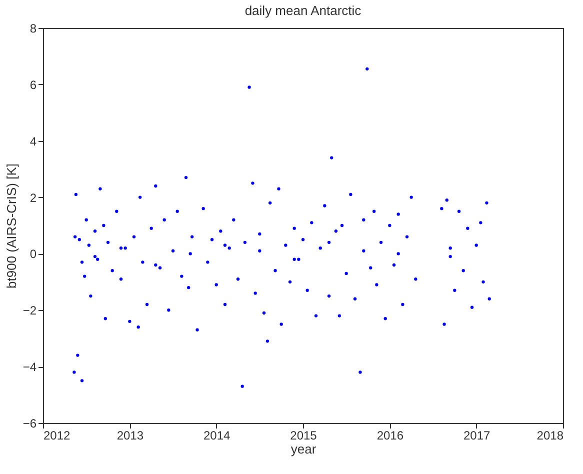 This screenshot has height=474, width=583. What do you see at coordinates (33, 85) in the screenshot?
I see `y-tick-label: 6` at bounding box center [33, 85].